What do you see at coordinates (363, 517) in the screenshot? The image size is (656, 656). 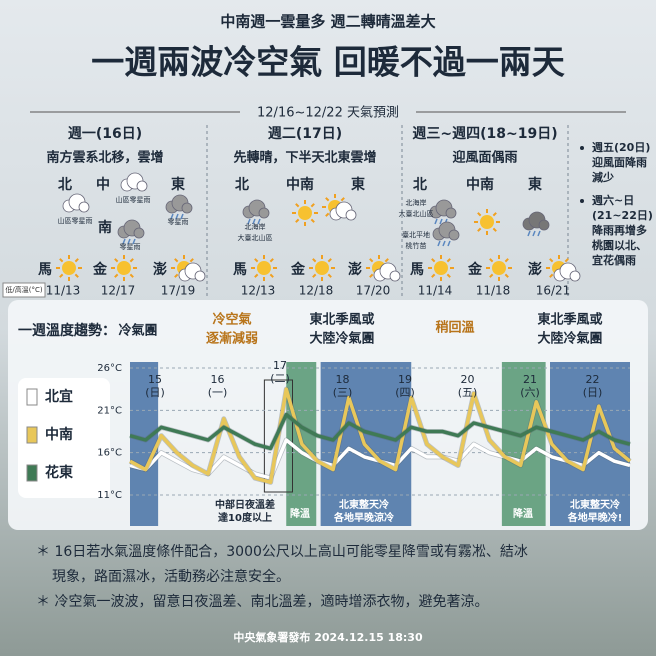 I see `annotation: 各地早晚涼冷` at bounding box center [363, 517].